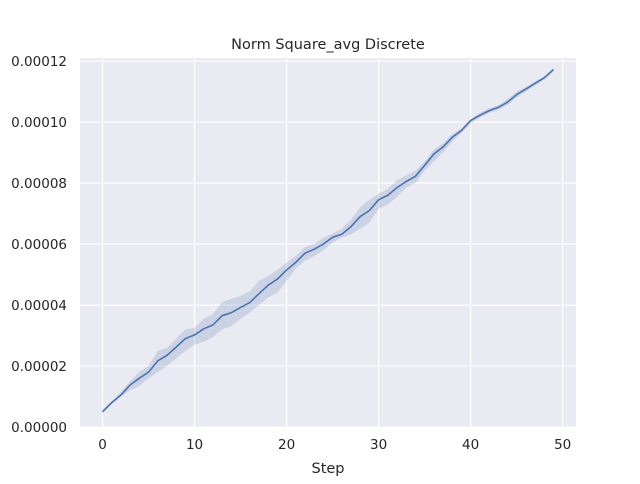 The width and height of the screenshot is (640, 484). What do you see at coordinates (470, 445) in the screenshot?
I see `x-tick-label: 40` at bounding box center [470, 445].